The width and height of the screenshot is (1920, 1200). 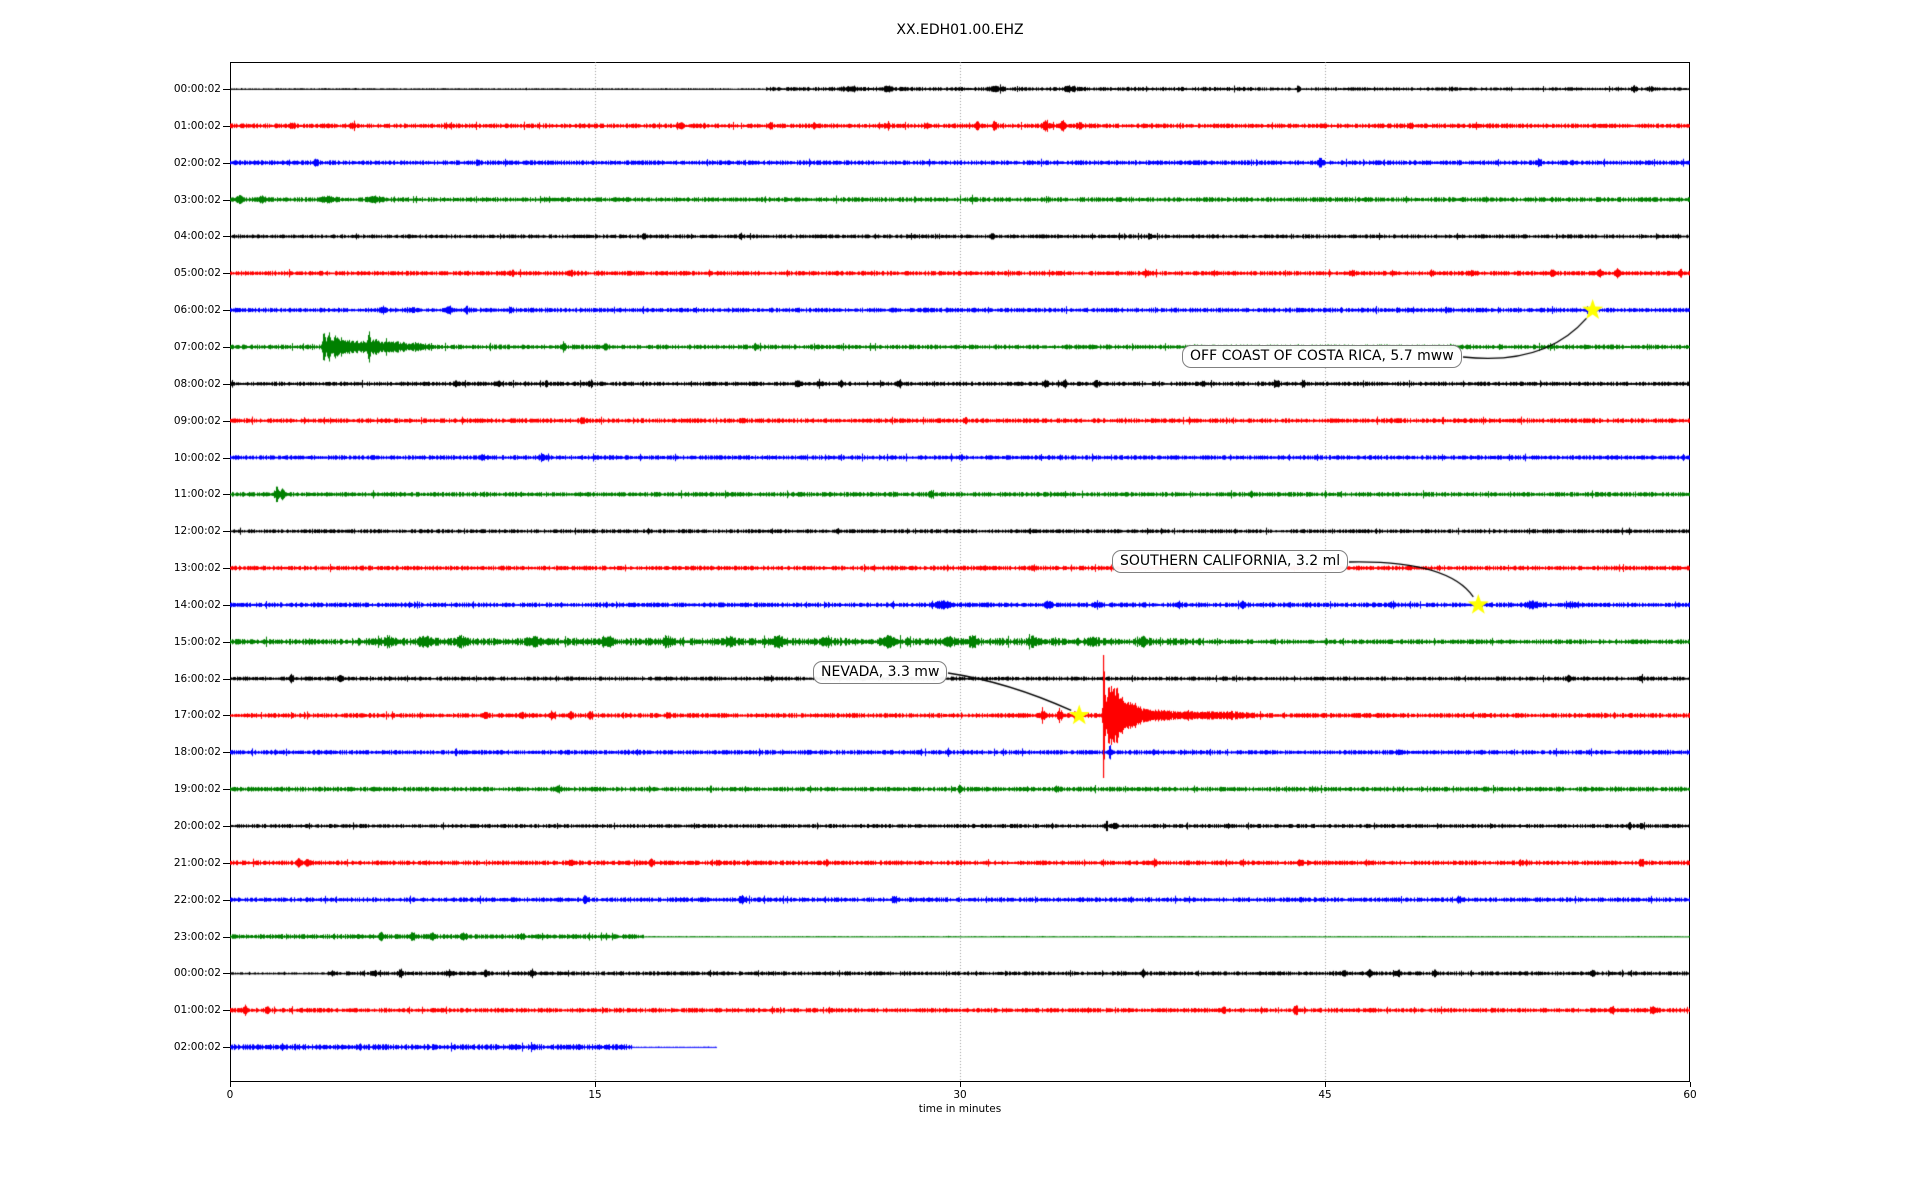 I want to click on y-tick-label: 23:00:02, so click(x=197, y=936).